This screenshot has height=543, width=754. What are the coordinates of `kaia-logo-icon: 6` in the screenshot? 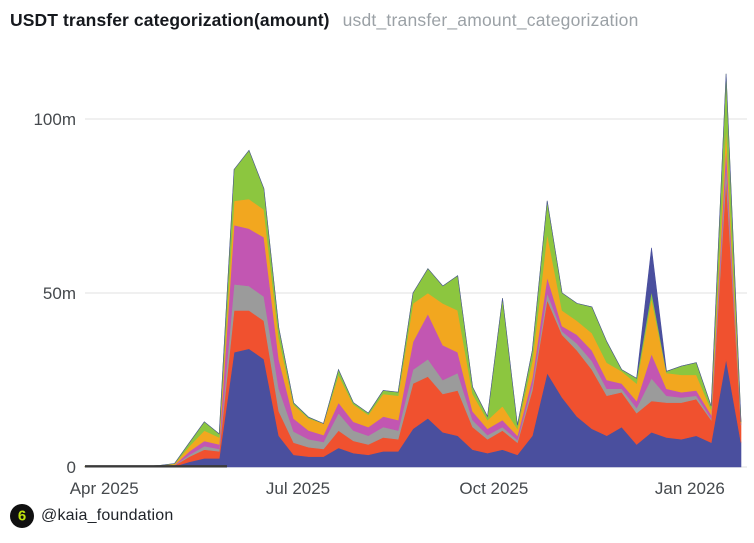 It's located at (22, 516).